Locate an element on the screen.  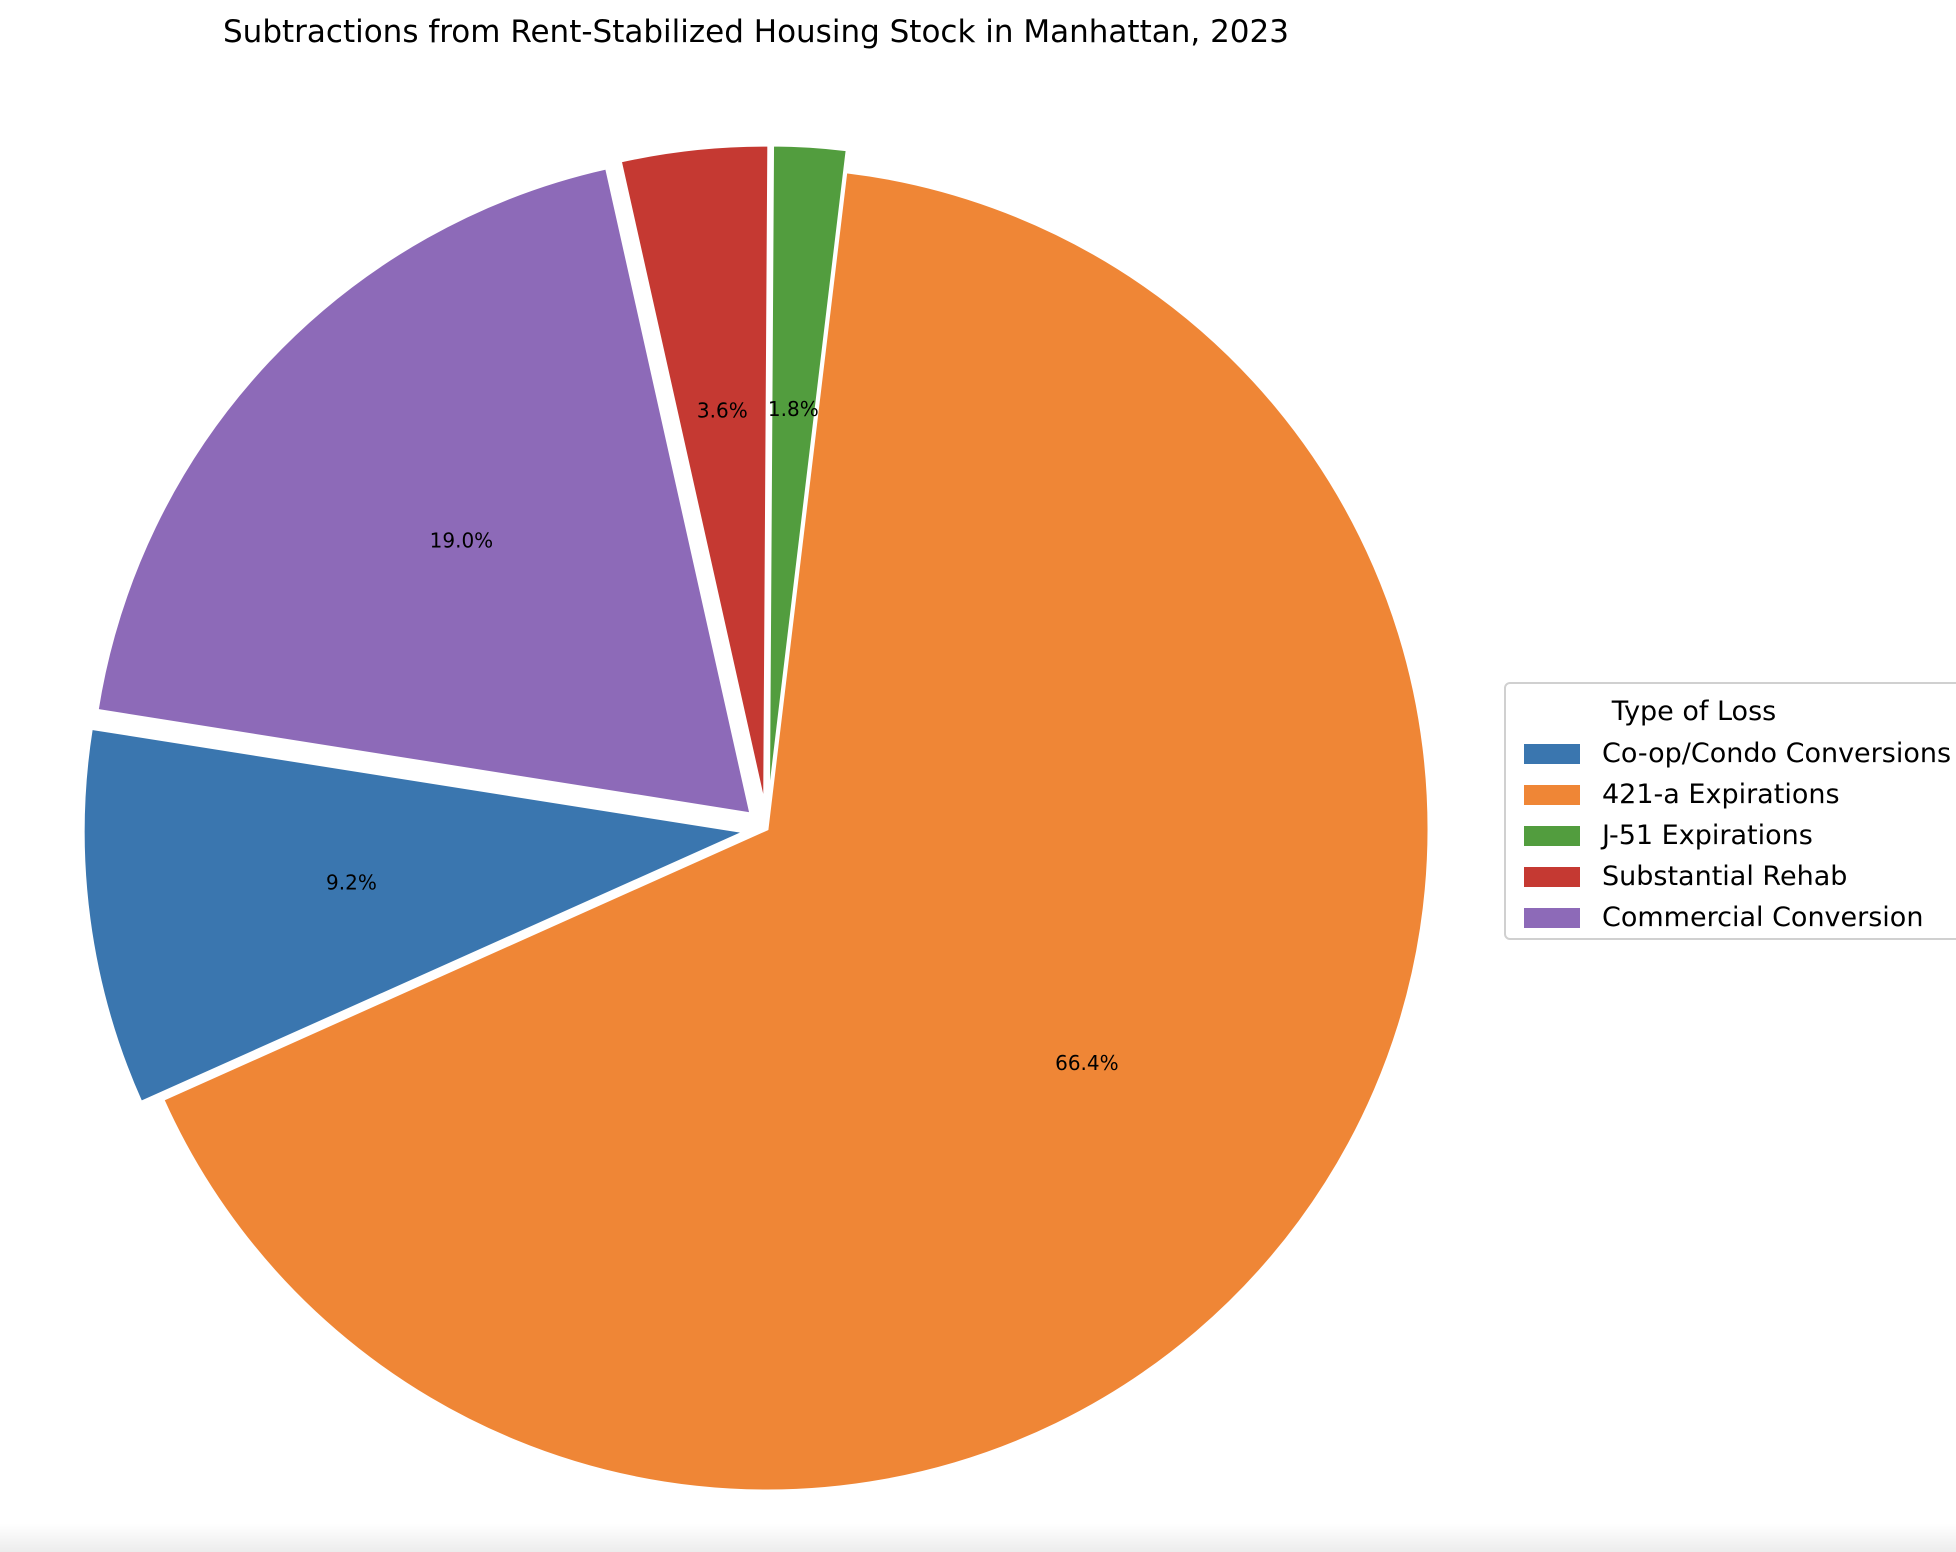
window-bottom-edge is located at coordinates (978, 1538).